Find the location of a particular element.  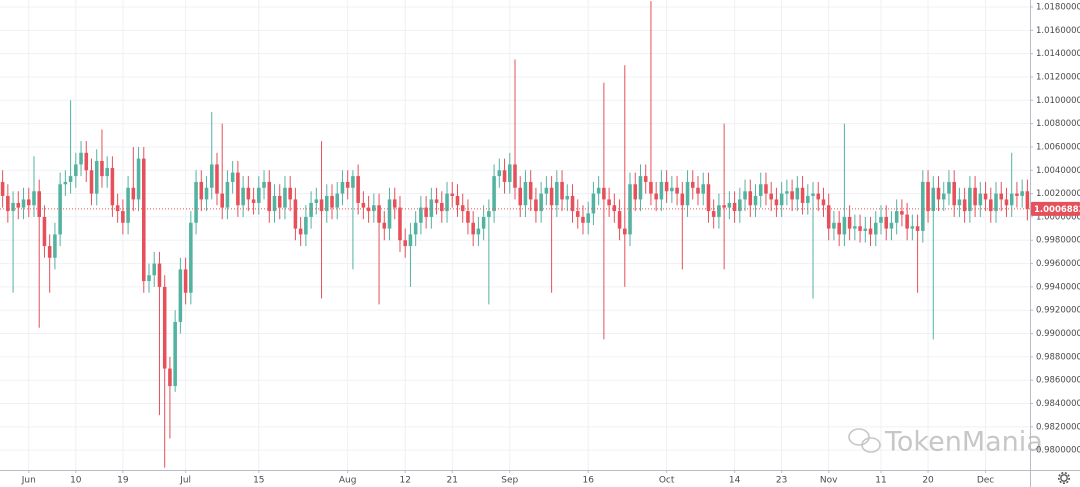

y-tick-label: 1.01400000 is located at coordinates (1058, 54).